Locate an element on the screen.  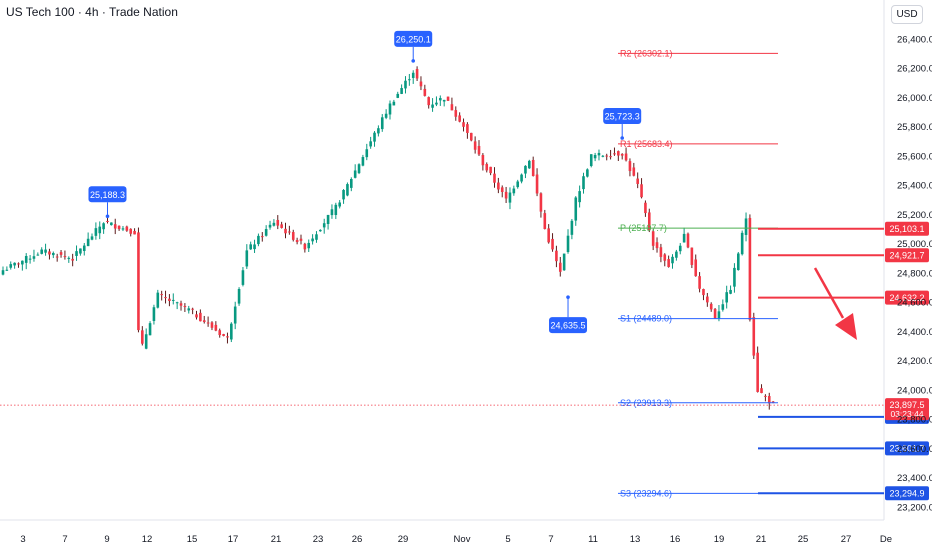
x-tick-label: 5 is located at coordinates (507, 539).